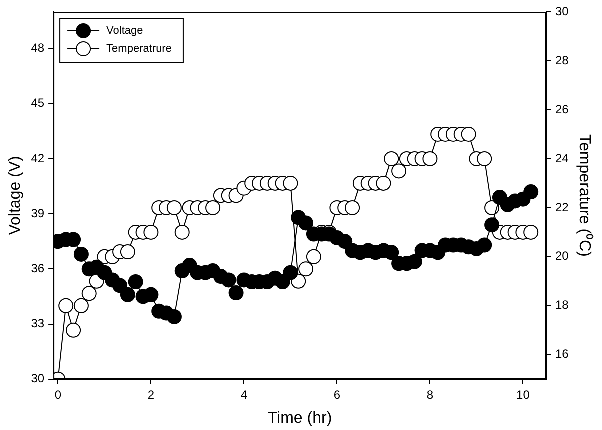 Image resolution: width=602 pixels, height=430 pixels. Describe the element at coordinates (562, 305) in the screenshot. I see `y2-tick-label: 18` at that location.